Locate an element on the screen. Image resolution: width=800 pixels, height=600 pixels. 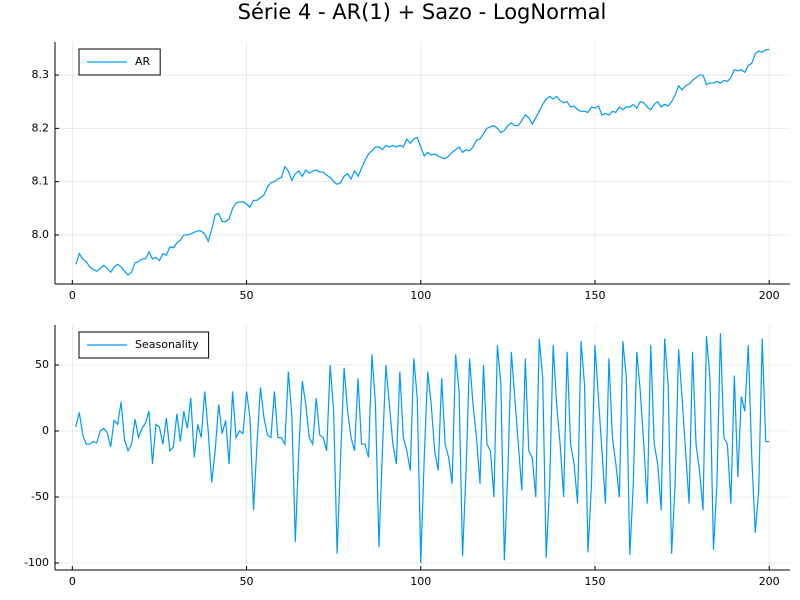
y-tick-label: 8.1 is located at coordinates (41, 181).